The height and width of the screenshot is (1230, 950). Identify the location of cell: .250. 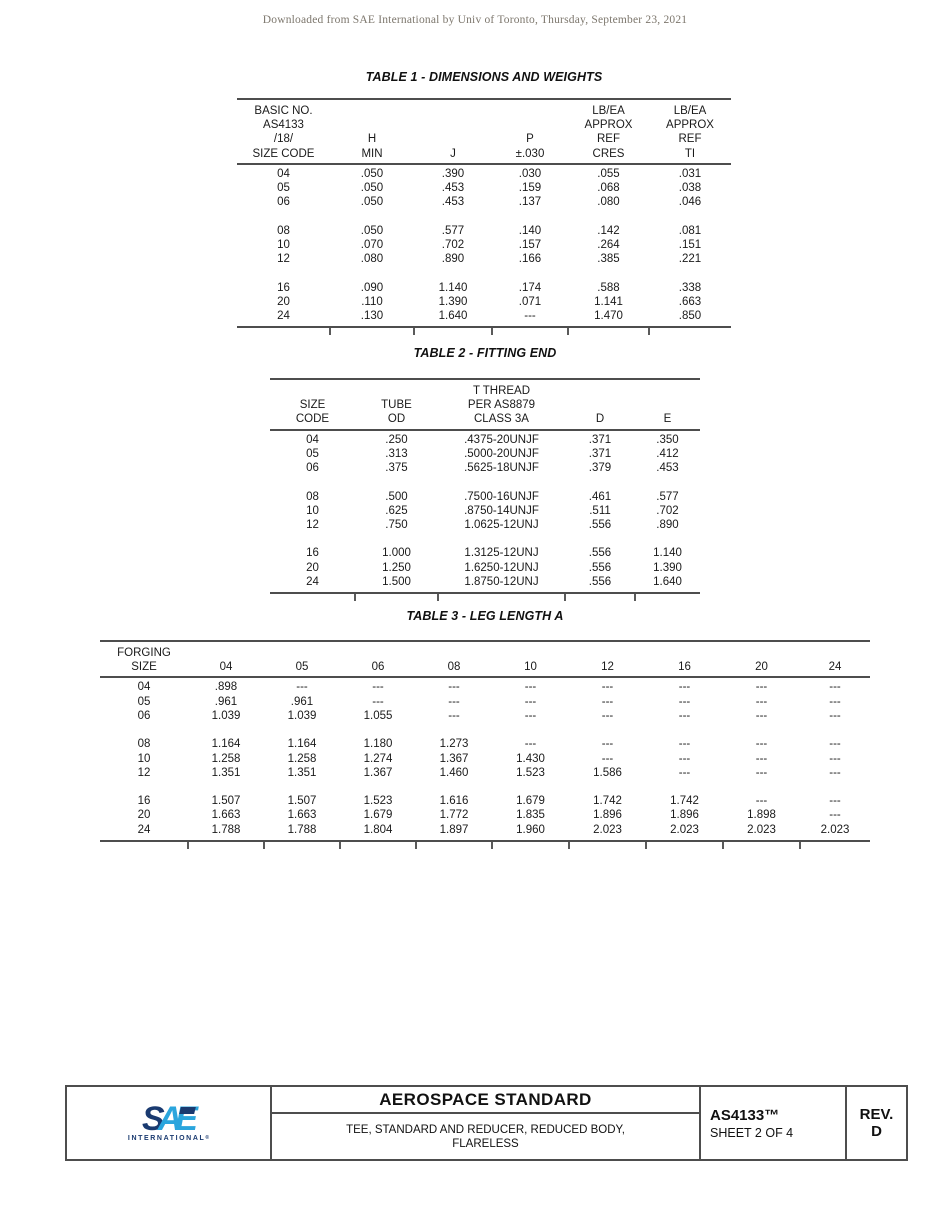
(396, 439).